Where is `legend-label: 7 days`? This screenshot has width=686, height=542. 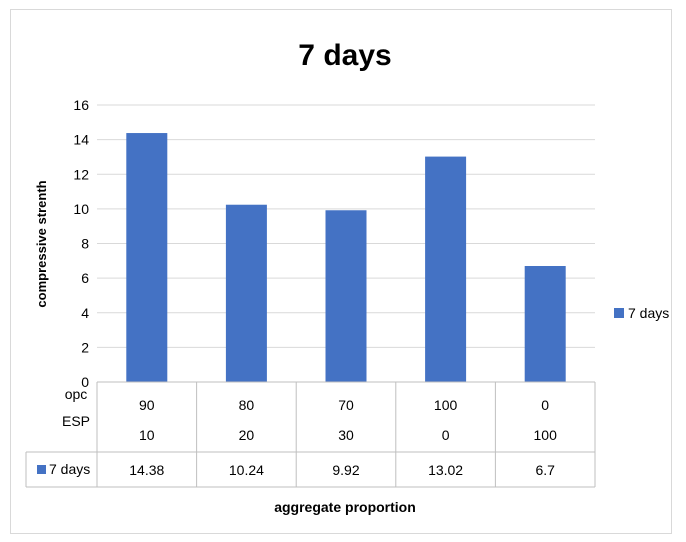 legend-label: 7 days is located at coordinates (648, 313).